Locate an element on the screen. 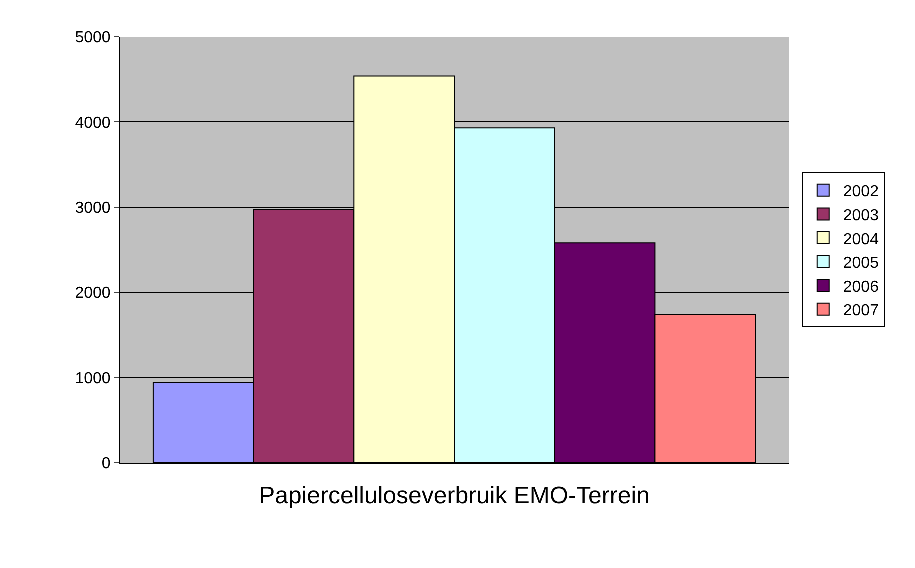 The width and height of the screenshot is (915, 568). y-tick-label: 5000 is located at coordinates (93, 38).